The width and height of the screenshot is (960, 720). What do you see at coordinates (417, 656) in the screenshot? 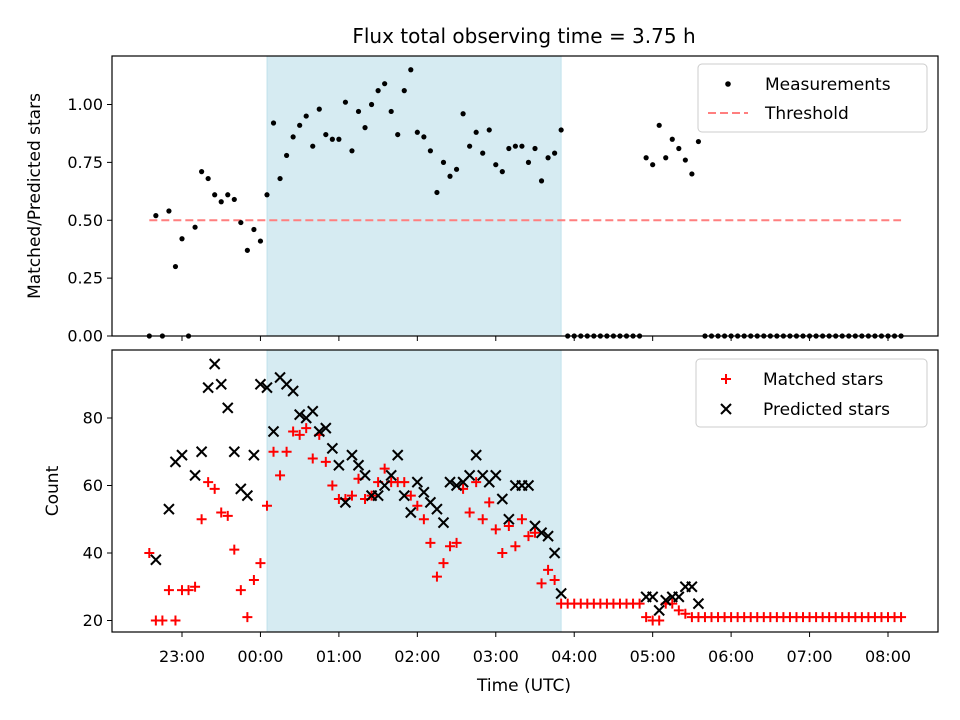
I see `x-tick-label: 02:00` at bounding box center [417, 656].